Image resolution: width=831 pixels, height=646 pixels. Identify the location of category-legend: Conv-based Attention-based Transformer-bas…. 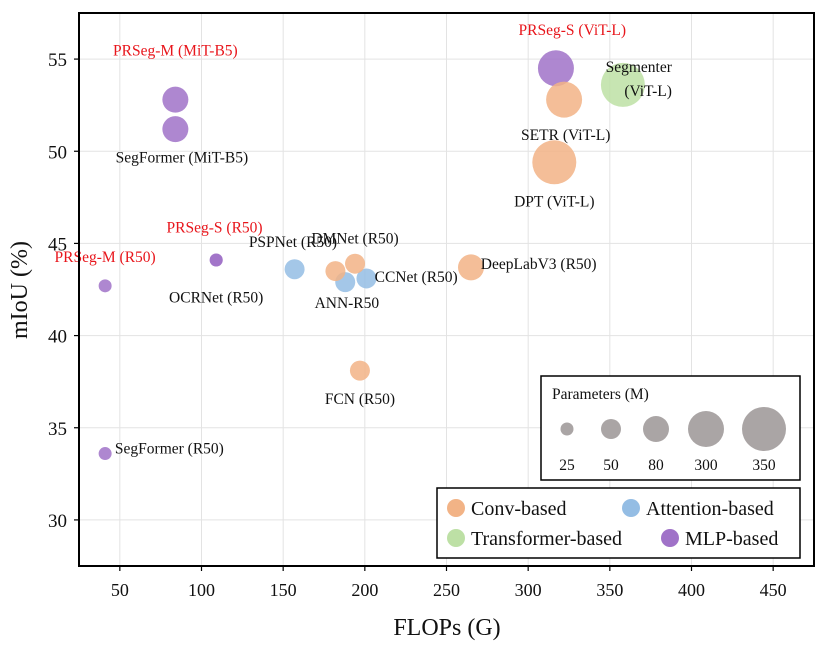
(618, 523).